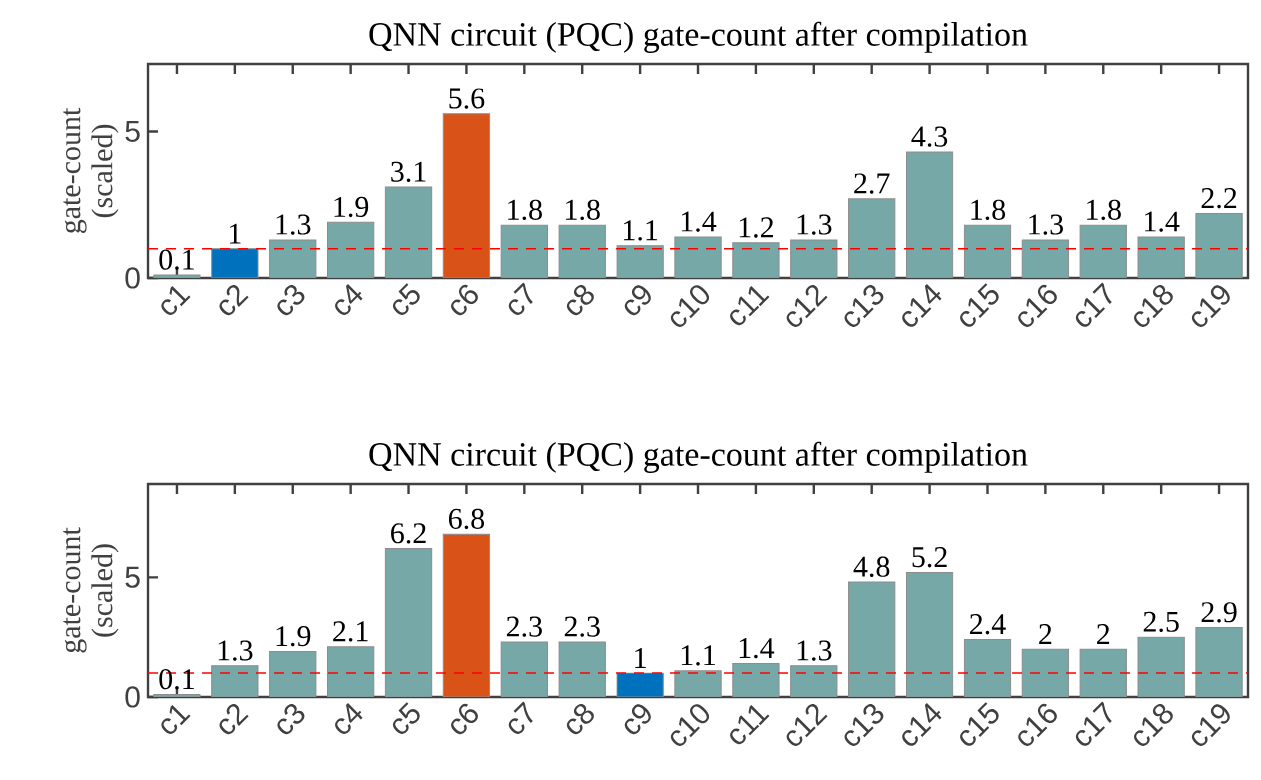  Describe the element at coordinates (1219, 198) in the screenshot. I see `data-label: 2.2` at that location.